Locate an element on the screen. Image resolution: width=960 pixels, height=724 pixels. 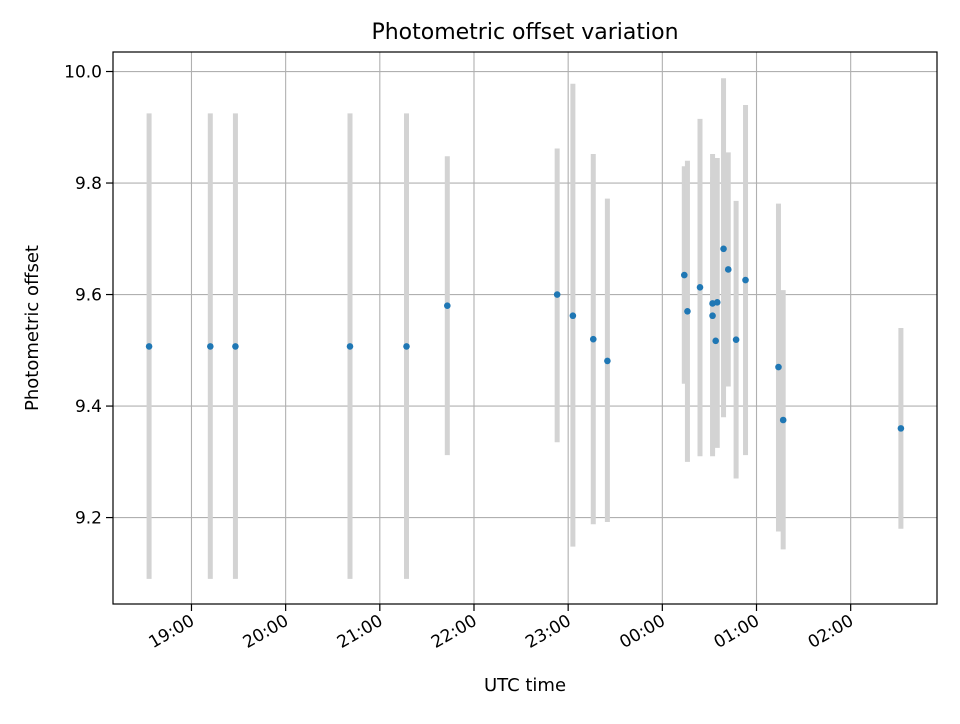
y-tick-label: 9.6 is located at coordinates (88, 296).